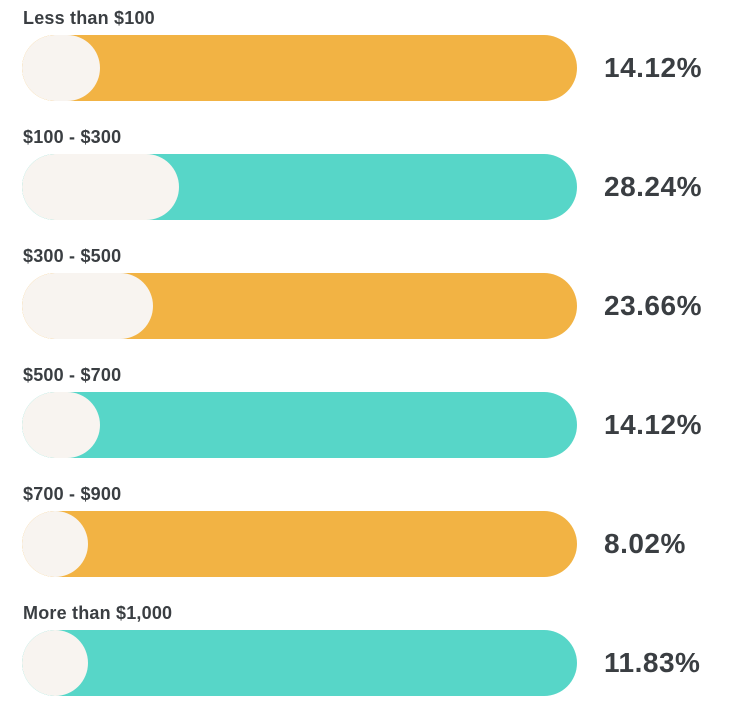 The width and height of the screenshot is (747, 717). What do you see at coordinates (72, 137) in the screenshot?
I see `option-label: $100 - $300` at bounding box center [72, 137].